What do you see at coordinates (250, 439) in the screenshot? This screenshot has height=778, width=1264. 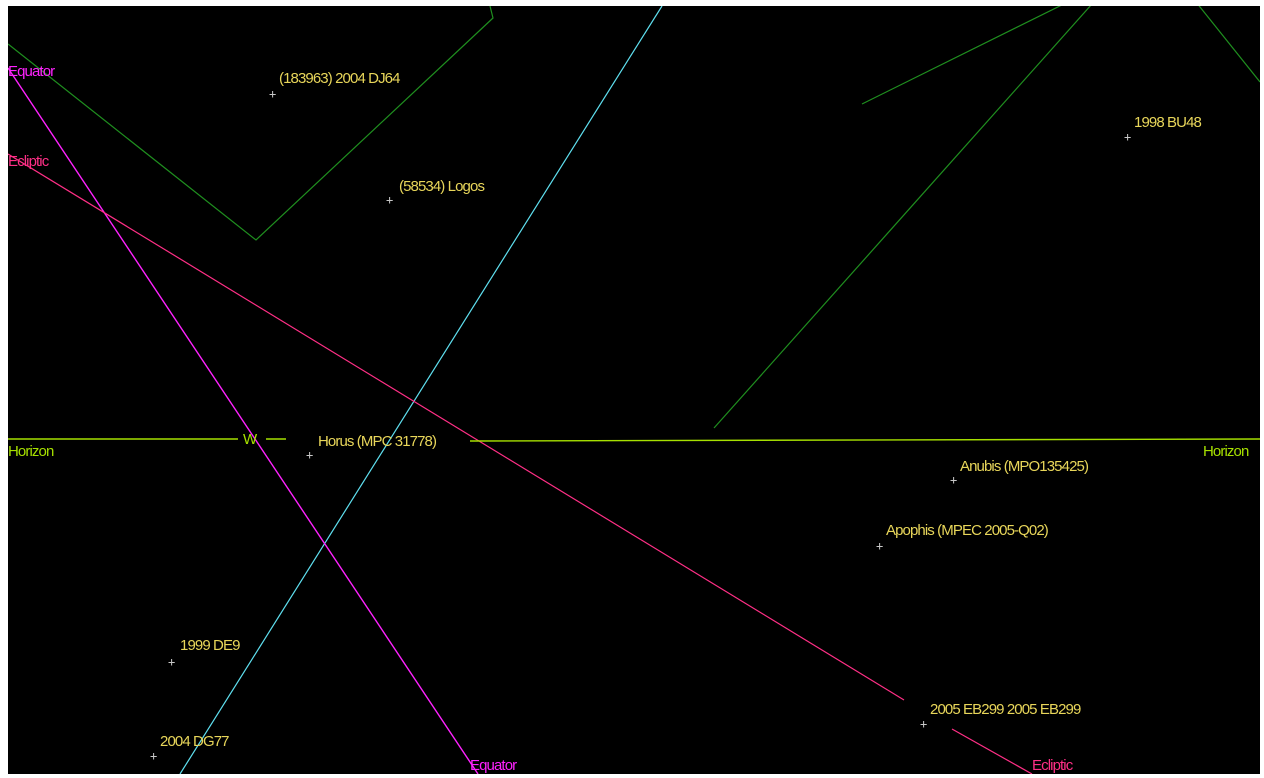 I see `compass-west-label: W` at bounding box center [250, 439].